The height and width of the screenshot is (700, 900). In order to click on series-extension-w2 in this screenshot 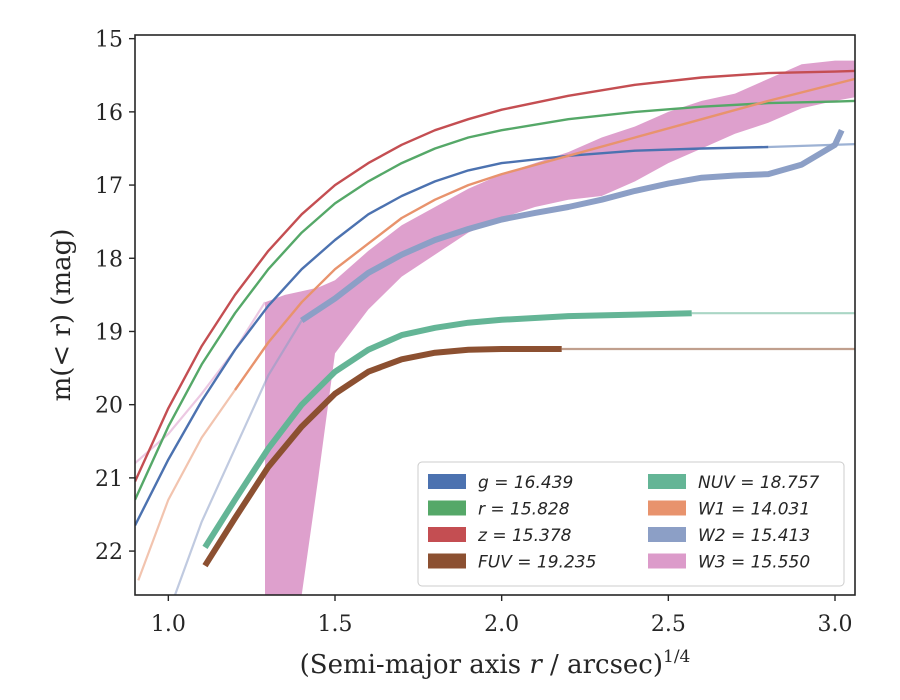, I will do `click(238, 457)`.